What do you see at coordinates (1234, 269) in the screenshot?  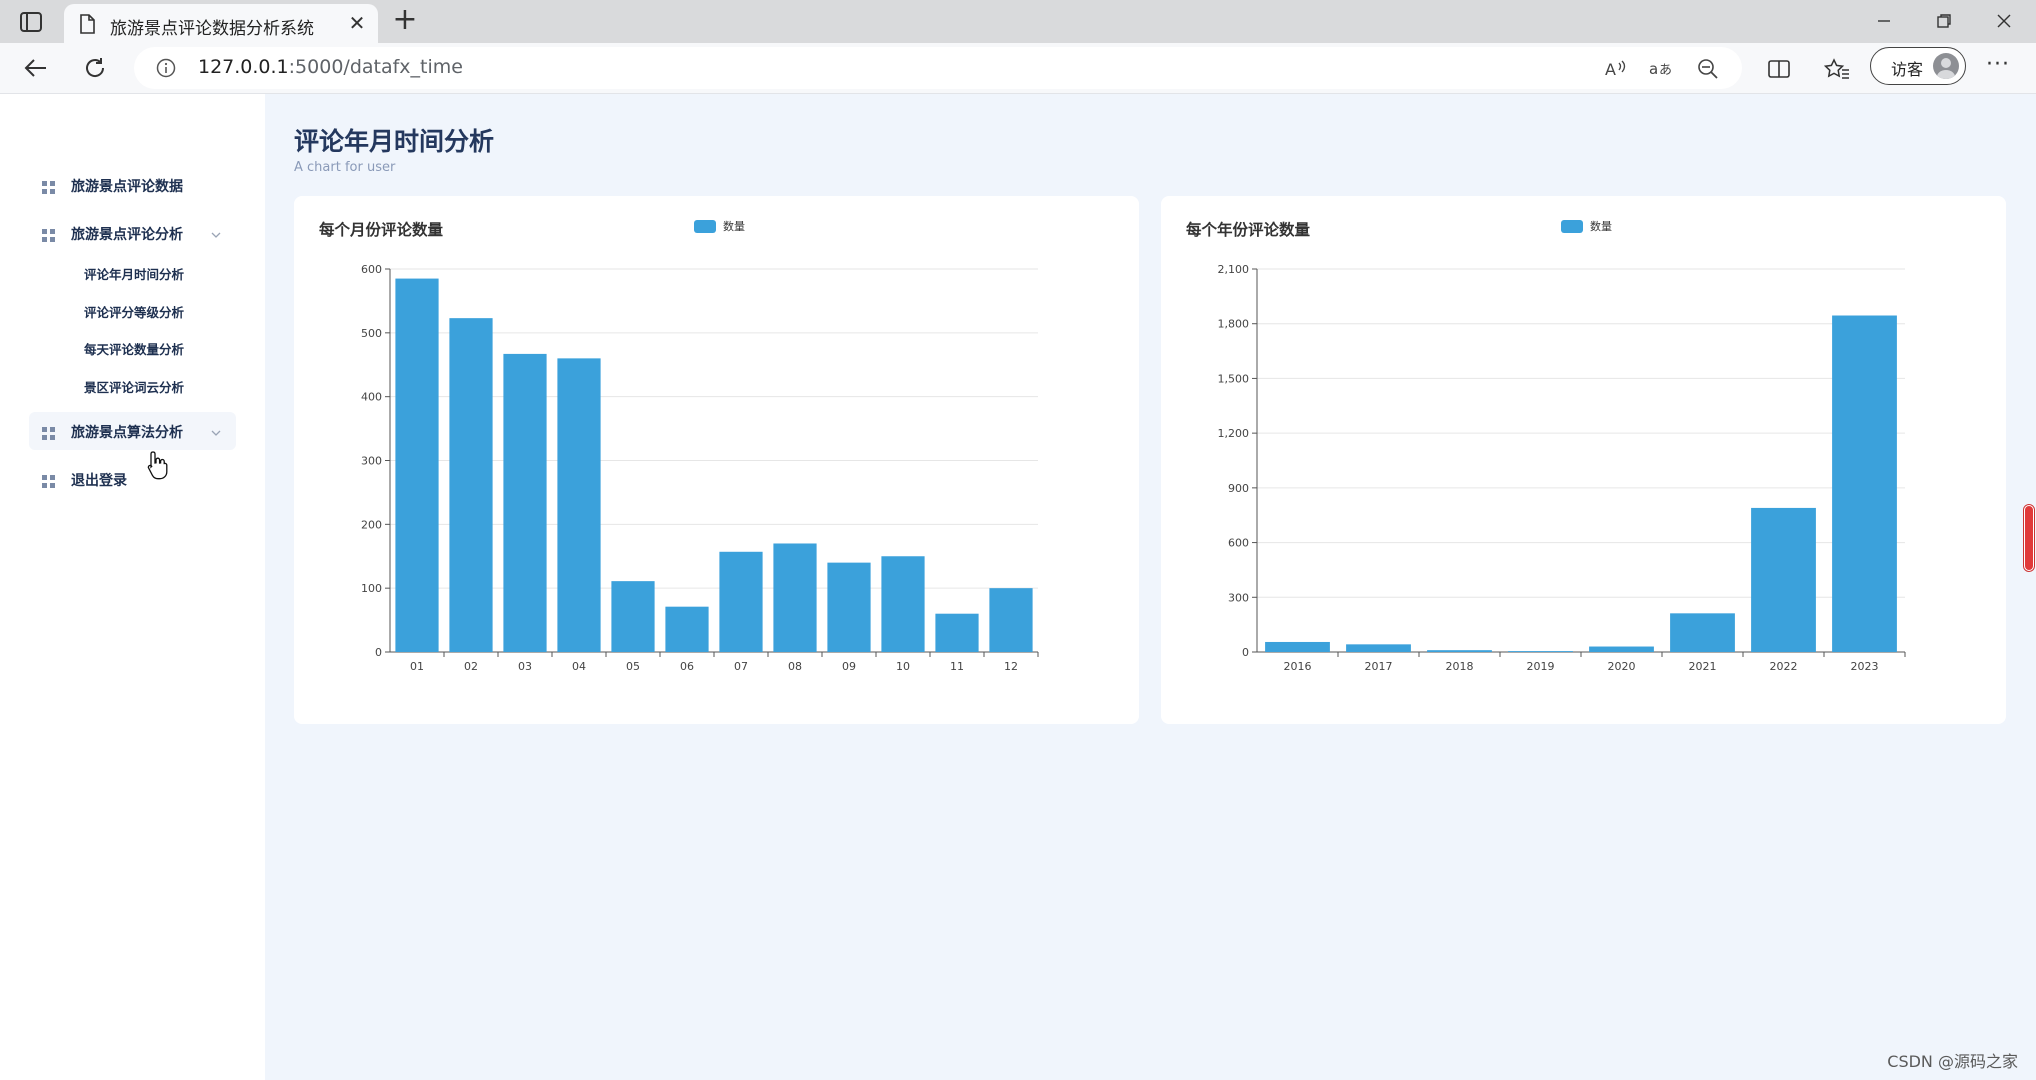 I see `y-tick-label: 2,100` at bounding box center [1234, 269].